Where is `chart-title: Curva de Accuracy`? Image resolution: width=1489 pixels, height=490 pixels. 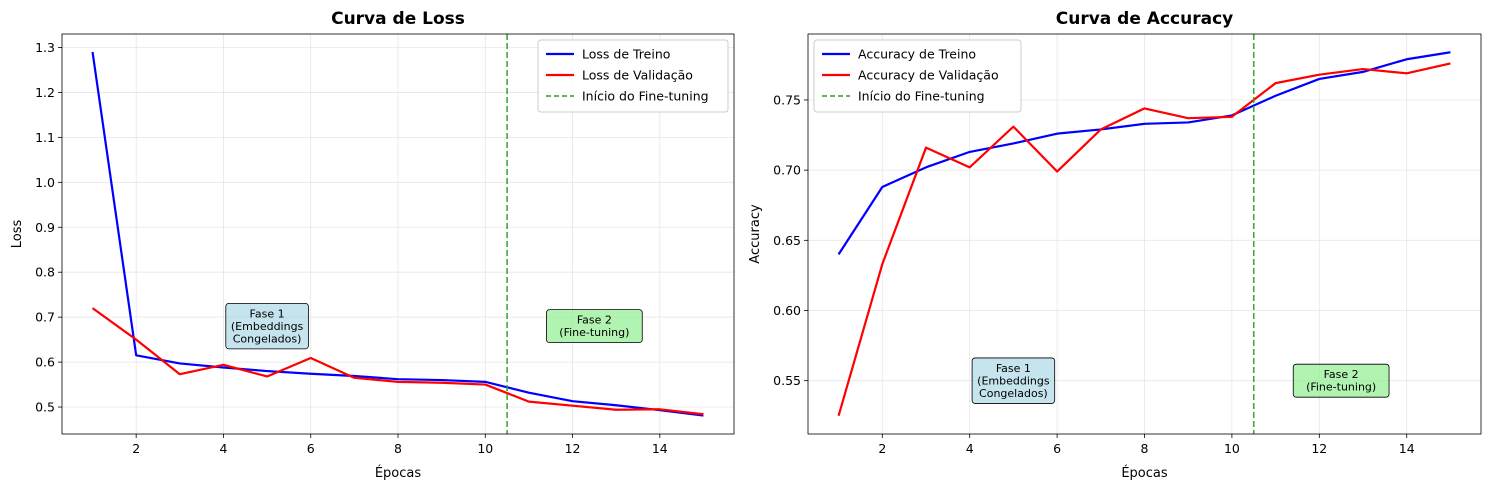
chart-title: Curva de Accuracy is located at coordinates (1144, 19).